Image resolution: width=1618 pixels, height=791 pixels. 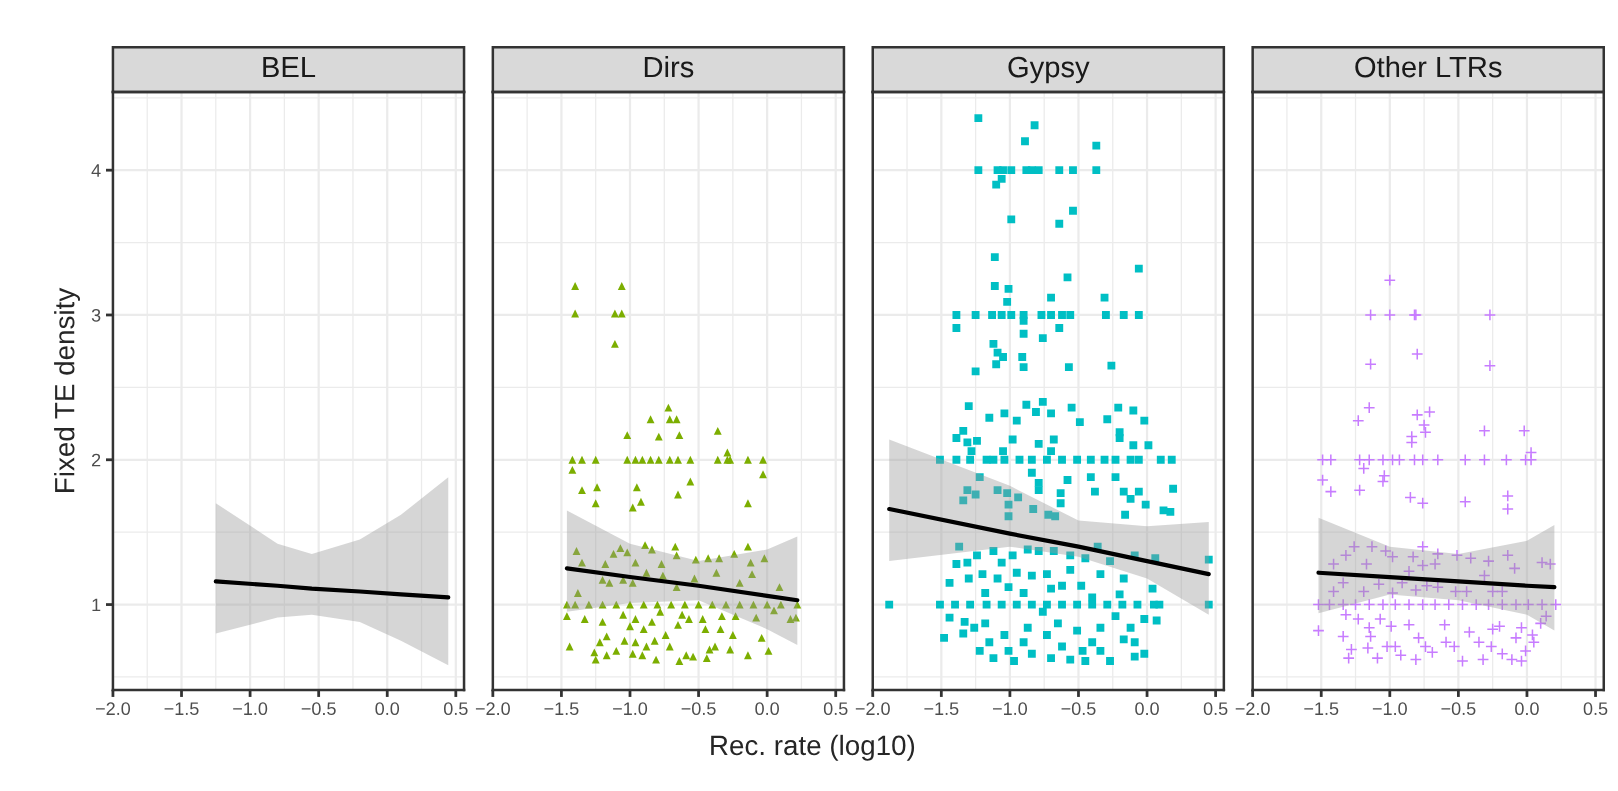 What do you see at coordinates (96, 605) in the screenshot?
I see `y-tick-label: 1` at bounding box center [96, 605].